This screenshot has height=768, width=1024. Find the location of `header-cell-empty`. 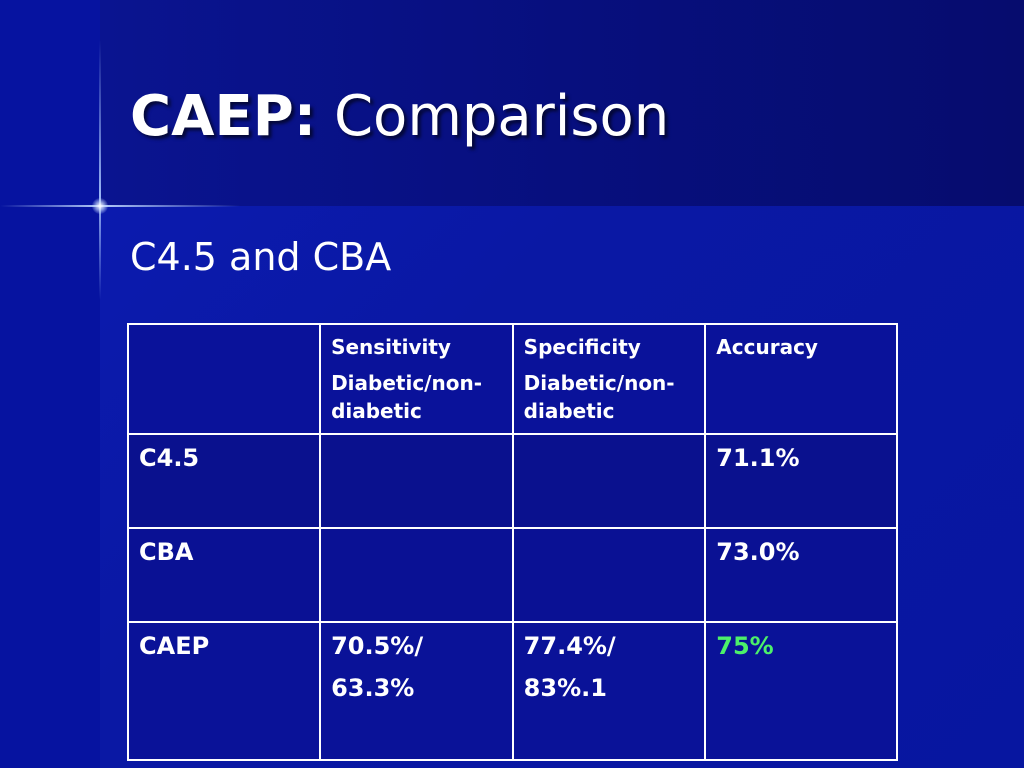

header-cell-empty is located at coordinates (224, 379).